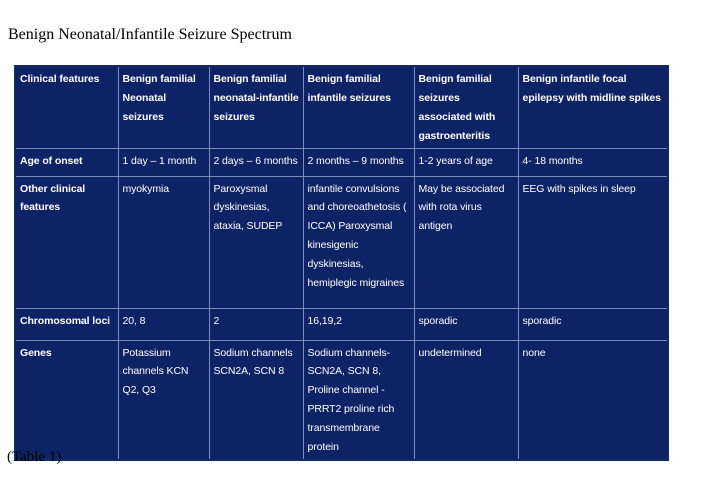 The height and width of the screenshot is (497, 706). What do you see at coordinates (593, 162) in the screenshot?
I see `table-cell: 4- 18 months` at bounding box center [593, 162].